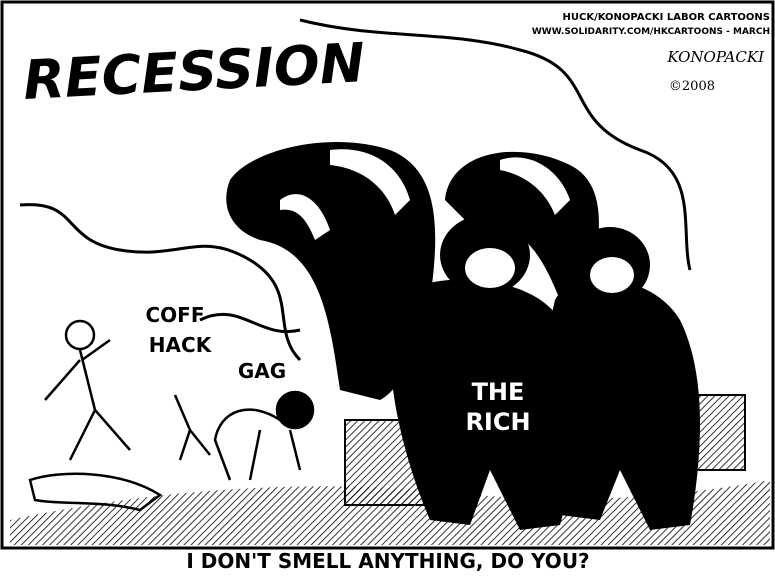 The height and width of the screenshot is (577, 775). Describe the element at coordinates (331, 270) in the screenshot. I see `skunk-tail` at that location.